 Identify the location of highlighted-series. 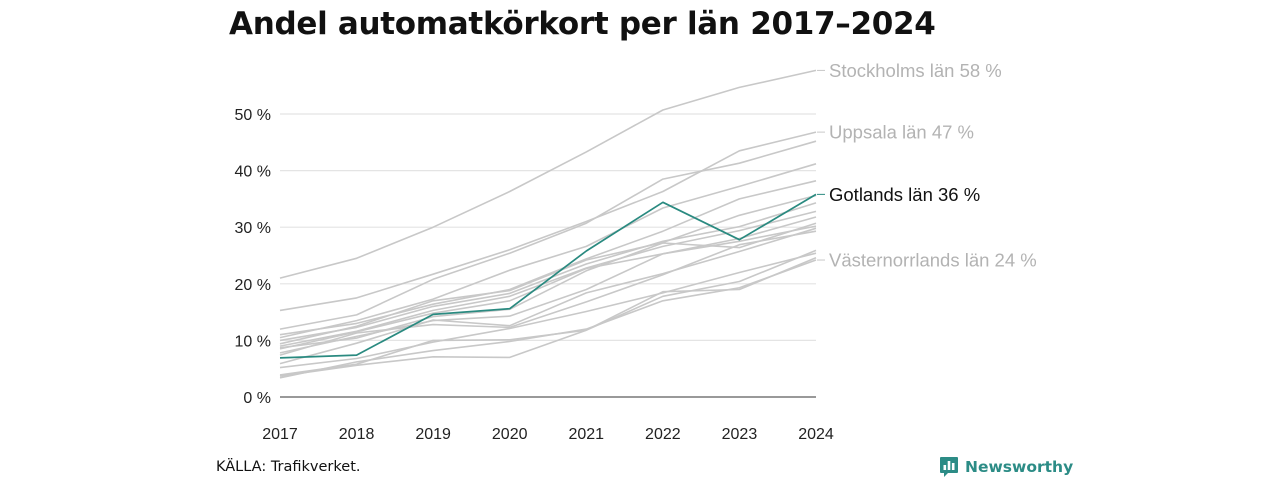
(548, 276).